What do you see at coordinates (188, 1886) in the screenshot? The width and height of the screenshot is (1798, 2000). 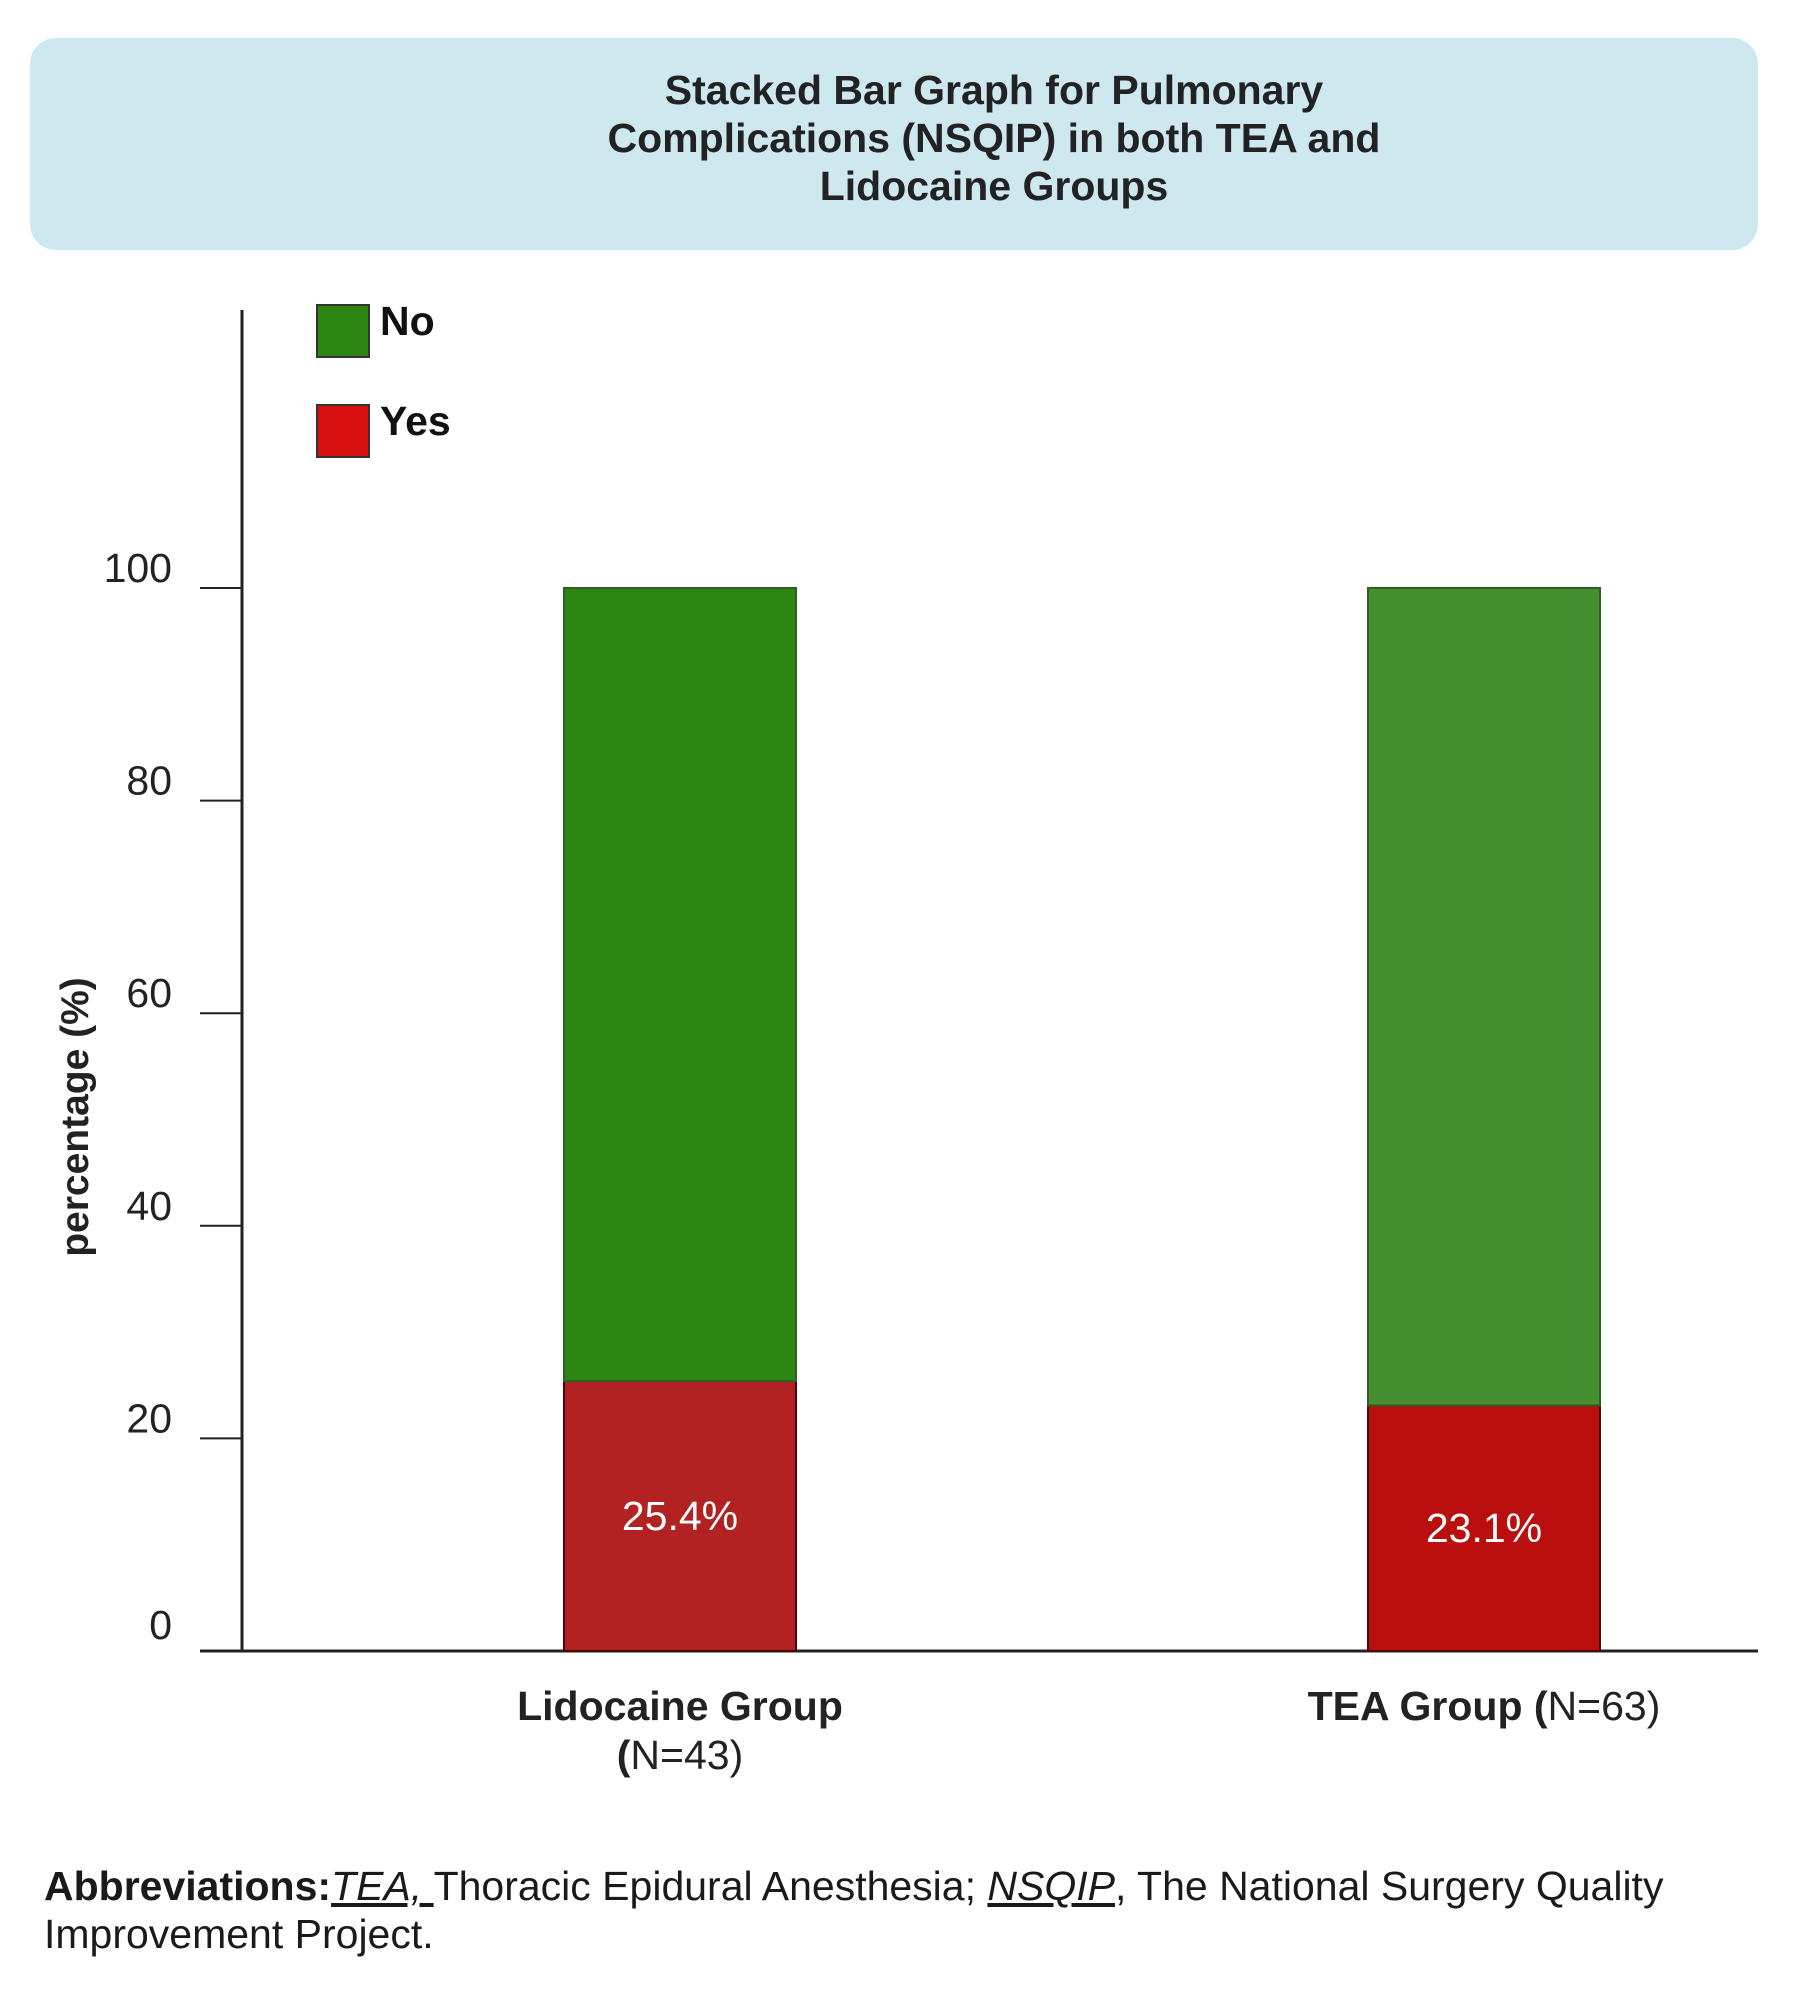 I see `abbreviations-lead: Abbreviations:` at bounding box center [188, 1886].